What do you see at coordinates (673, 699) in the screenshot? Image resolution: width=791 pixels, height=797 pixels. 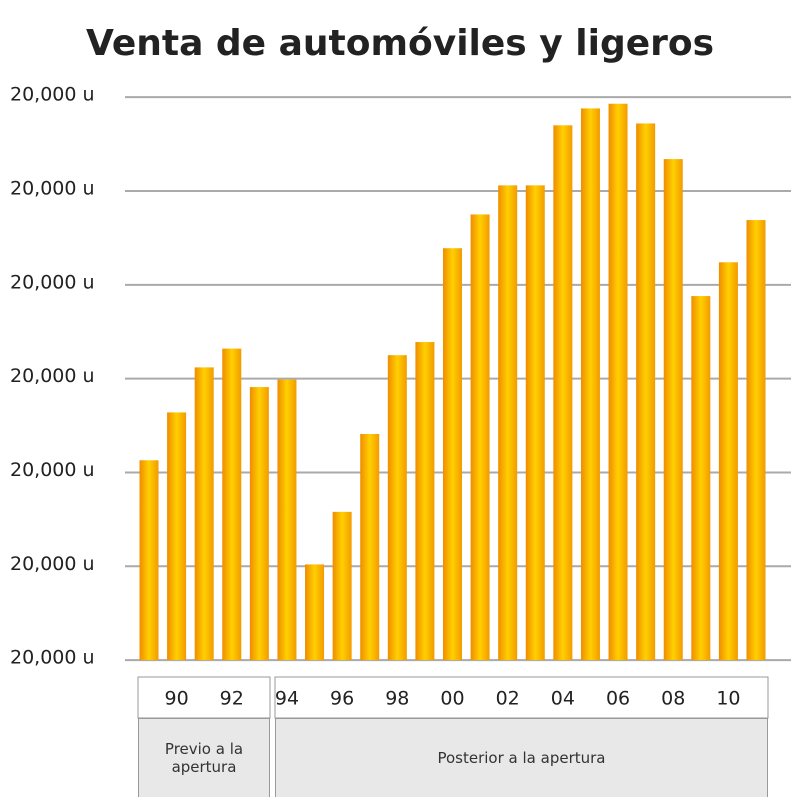 I see `x-tick-label: 08` at bounding box center [673, 699].